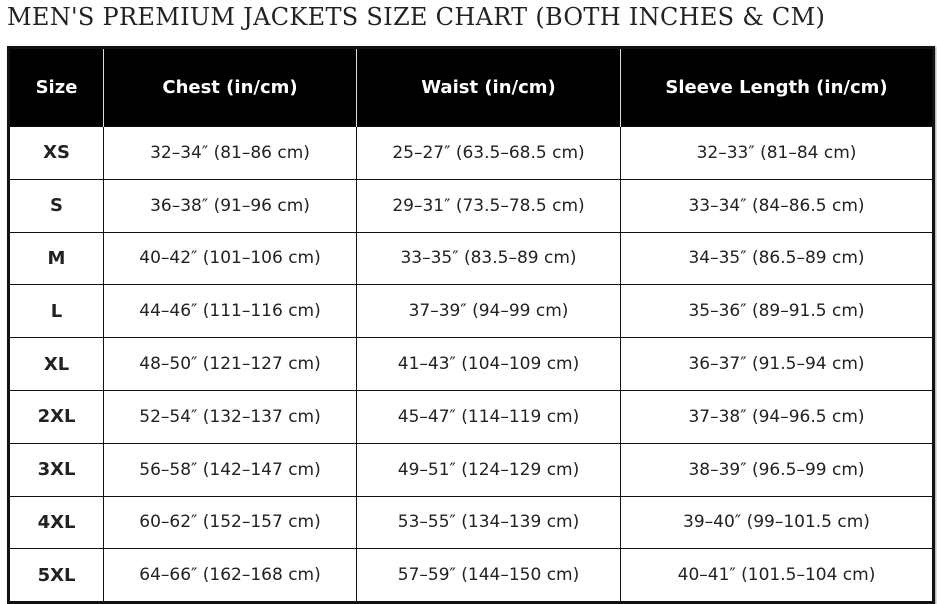  Describe the element at coordinates (777, 311) in the screenshot. I see `sleeve-cell: 35–36″ (89–91.5 cm)` at that location.